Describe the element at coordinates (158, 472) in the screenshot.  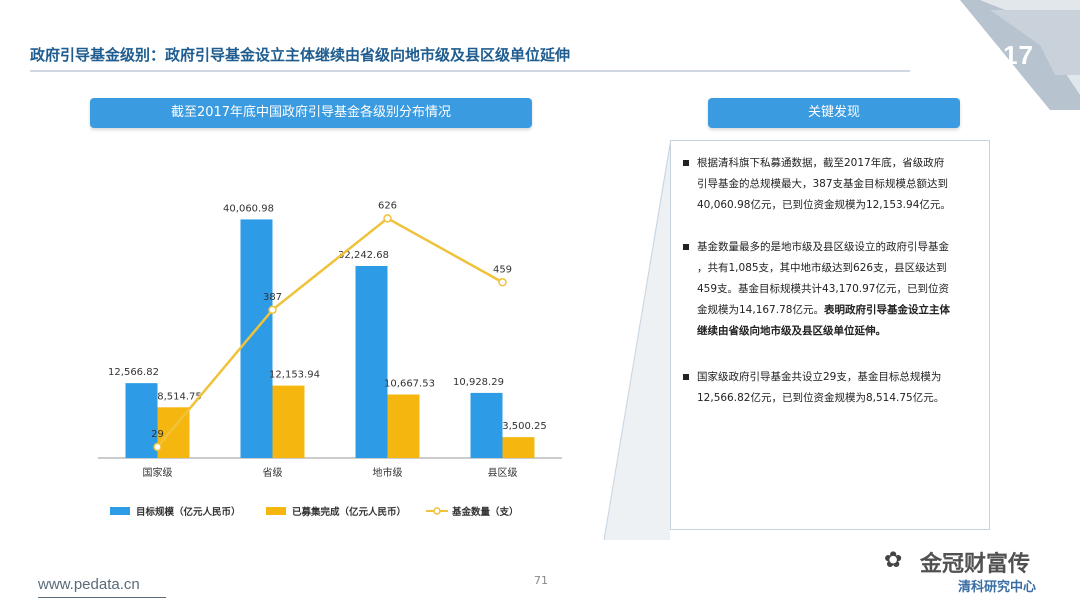
I see `x-tick-label-1: 国家级` at that location.